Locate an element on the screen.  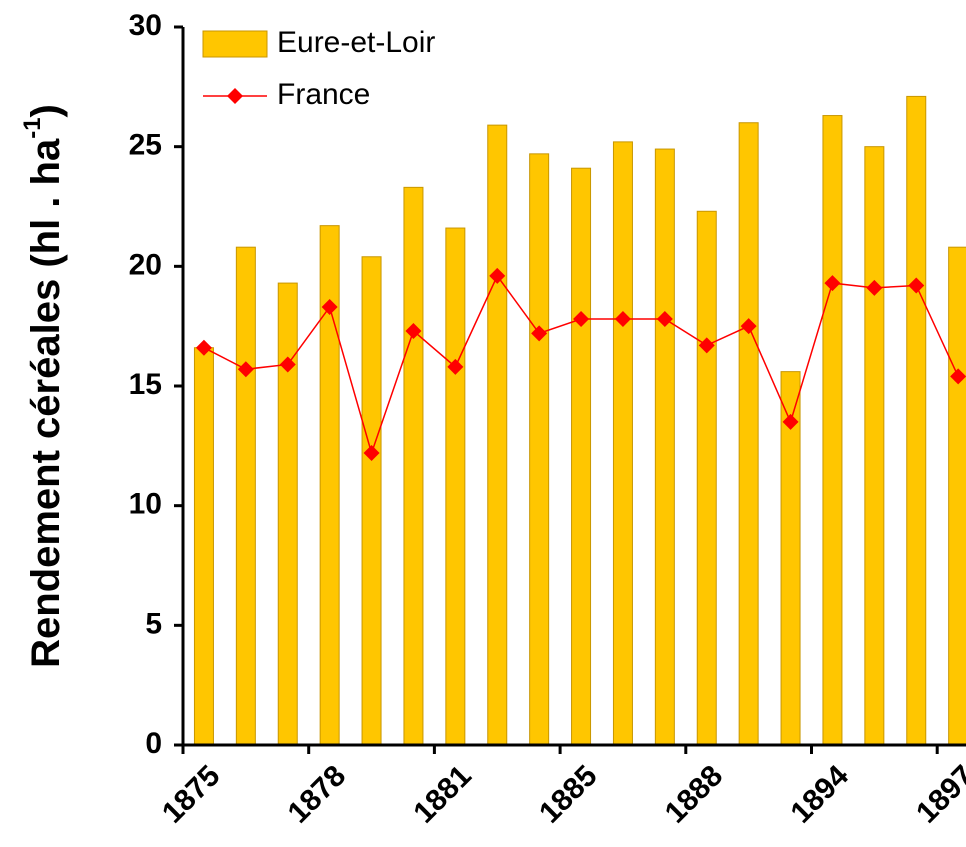
y-tick-label: 30 is located at coordinates (145, 25).